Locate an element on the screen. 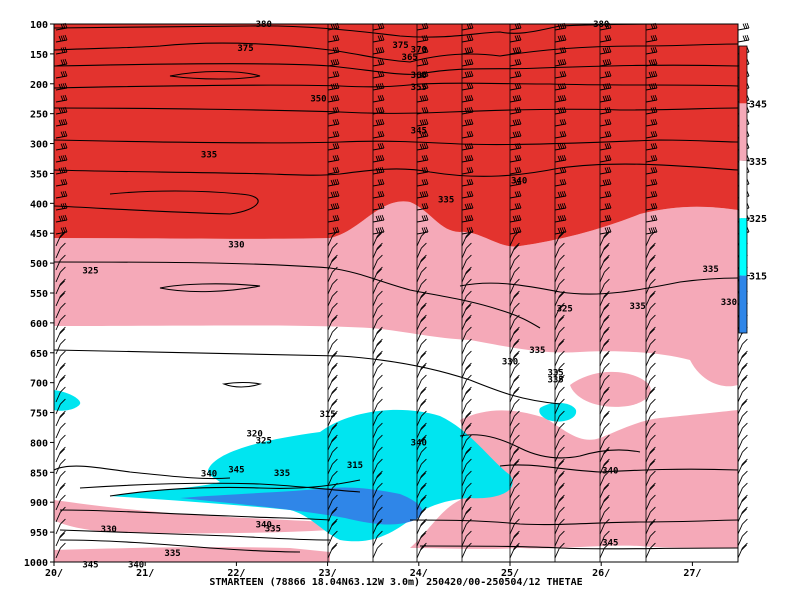 Image resolution: width=792 pixels, height=612 pixels. y-tick-label: 450 is located at coordinates (39, 234).